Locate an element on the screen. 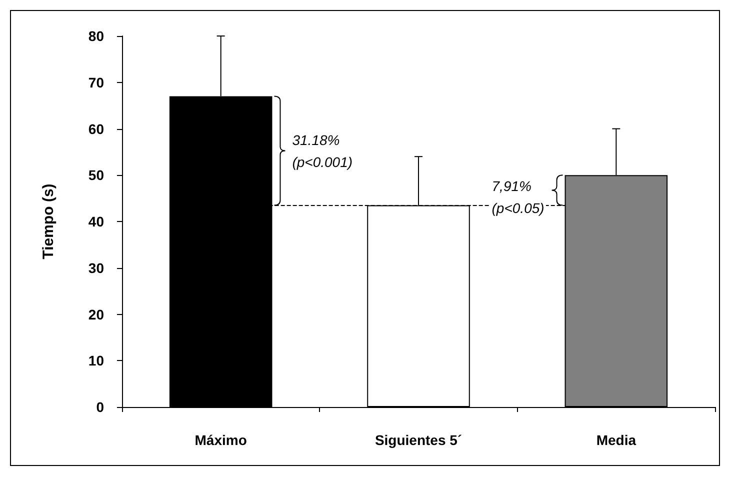  y-tick-label: 0 is located at coordinates (100, 407).